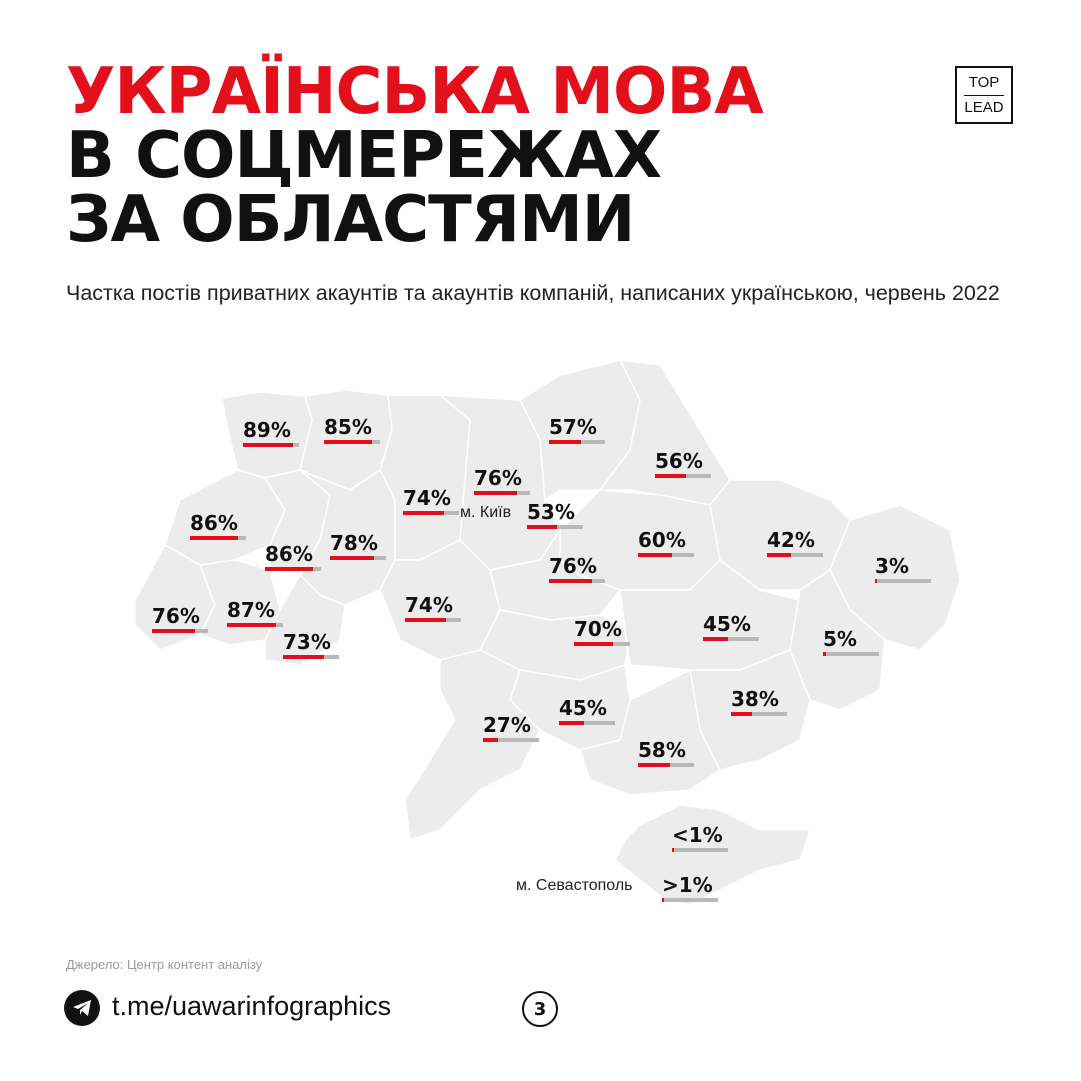 This screenshot has width=1081, height=1081. What do you see at coordinates (712, 855) in the screenshot?
I see `map-region-crimea` at bounding box center [712, 855].